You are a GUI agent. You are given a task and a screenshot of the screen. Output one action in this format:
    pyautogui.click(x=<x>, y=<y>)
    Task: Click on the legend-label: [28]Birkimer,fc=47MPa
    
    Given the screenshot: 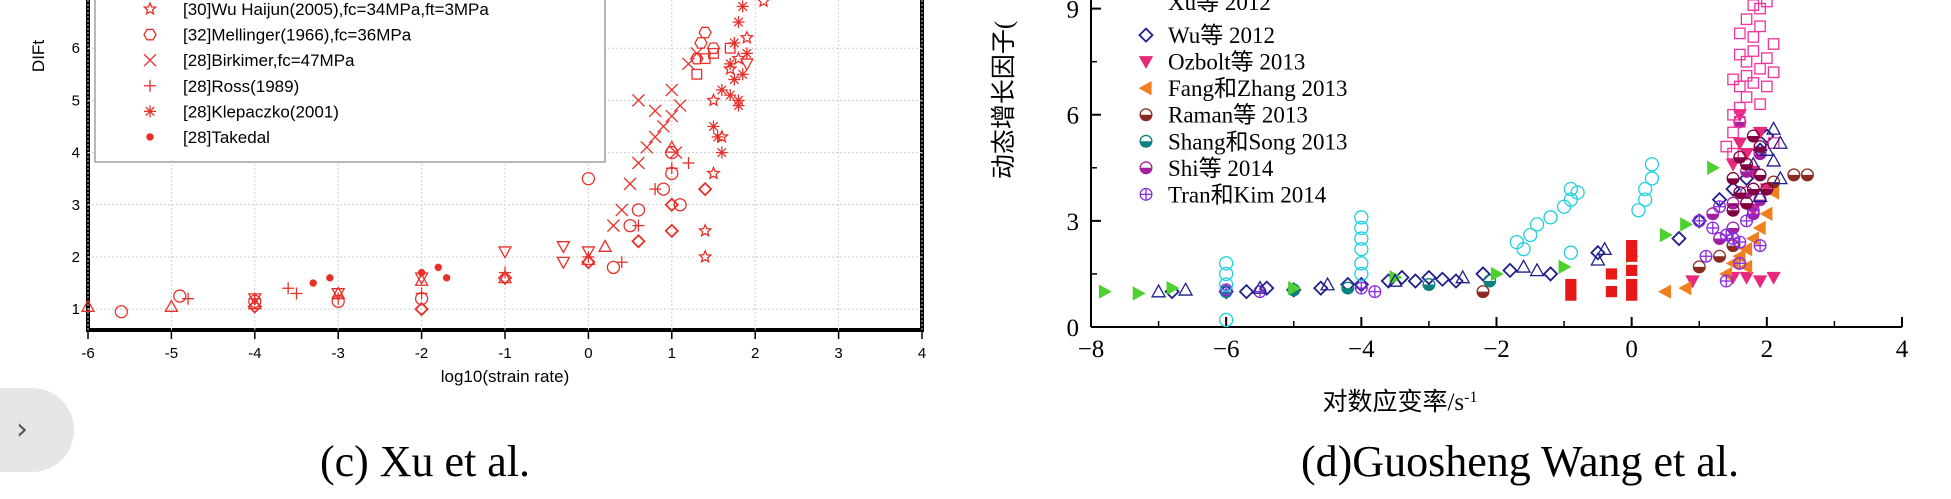 What is the action you would take?
    pyautogui.click(x=269, y=60)
    